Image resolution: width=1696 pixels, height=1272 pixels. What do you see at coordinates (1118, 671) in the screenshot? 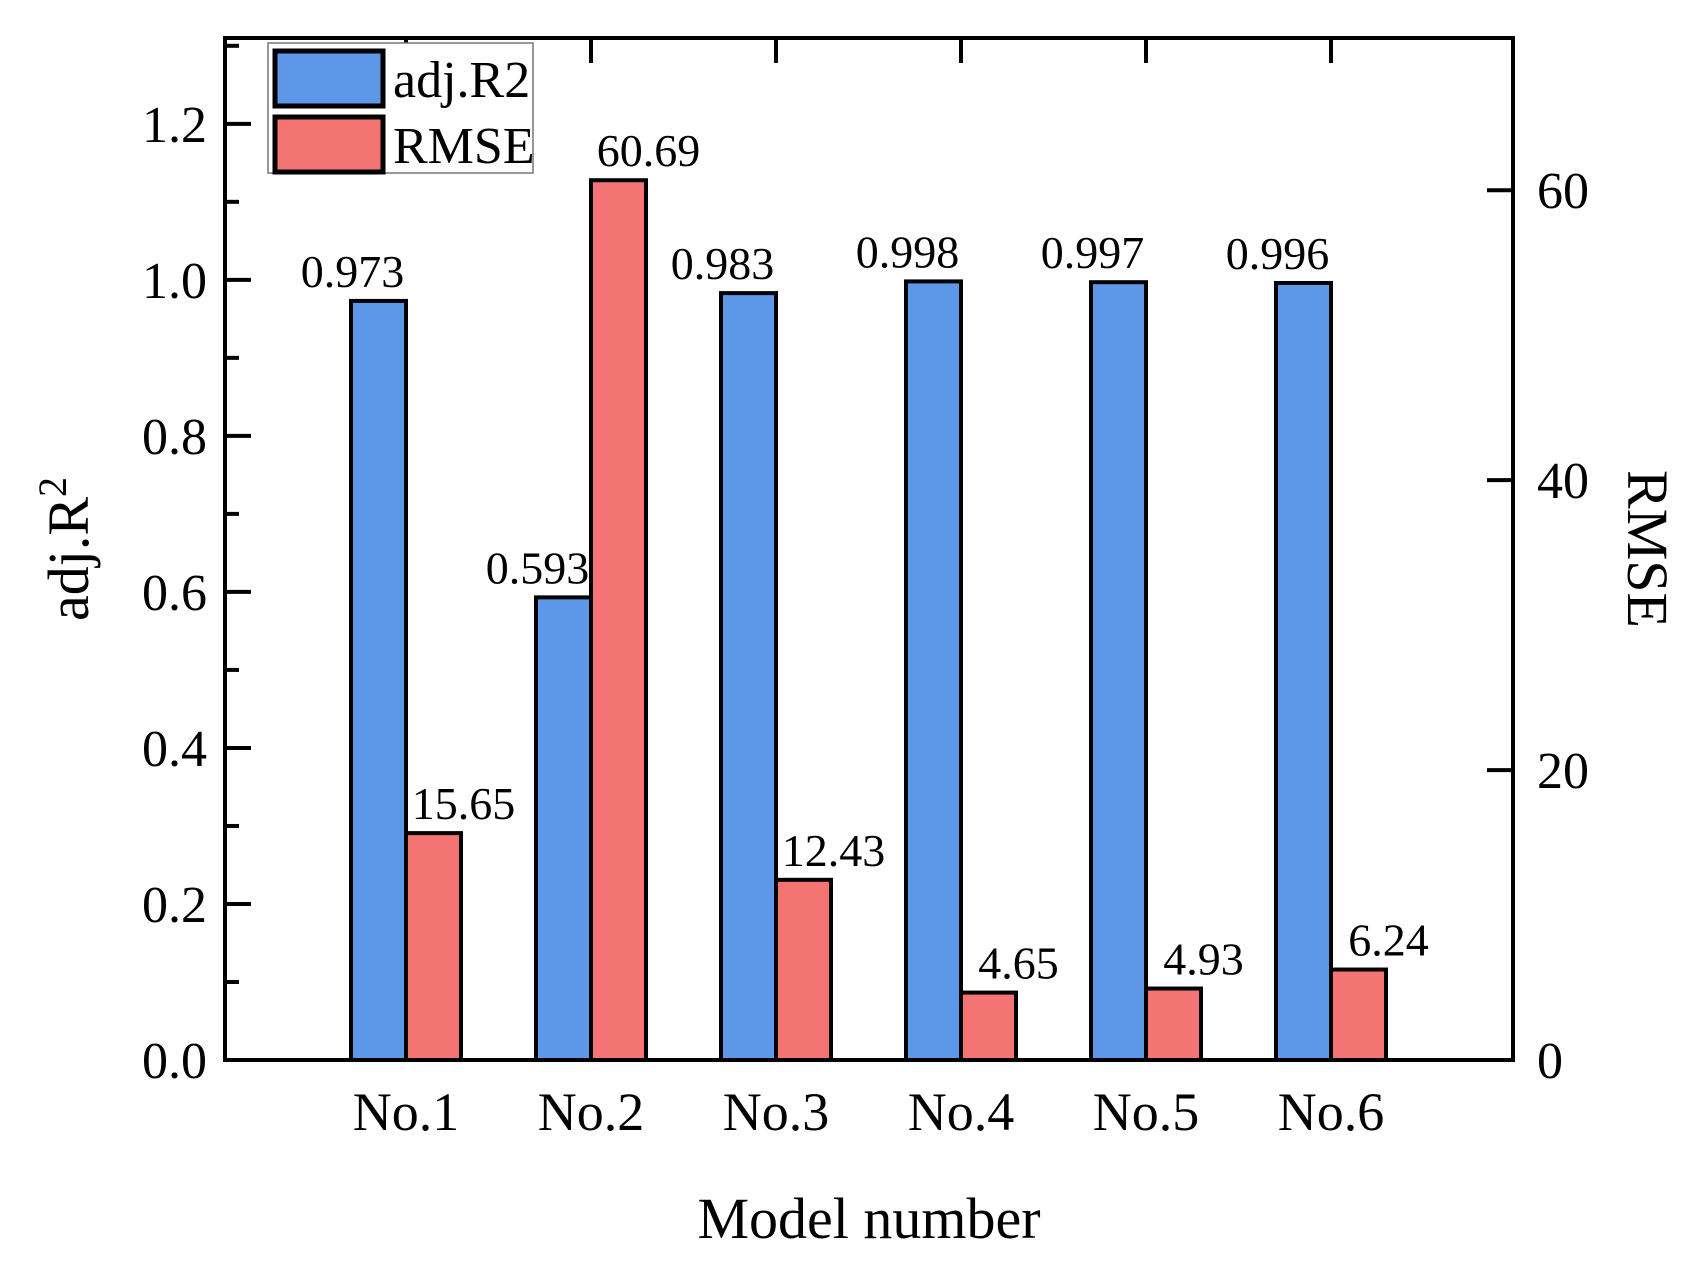
I see `bar-adjr2-no5` at bounding box center [1118, 671].